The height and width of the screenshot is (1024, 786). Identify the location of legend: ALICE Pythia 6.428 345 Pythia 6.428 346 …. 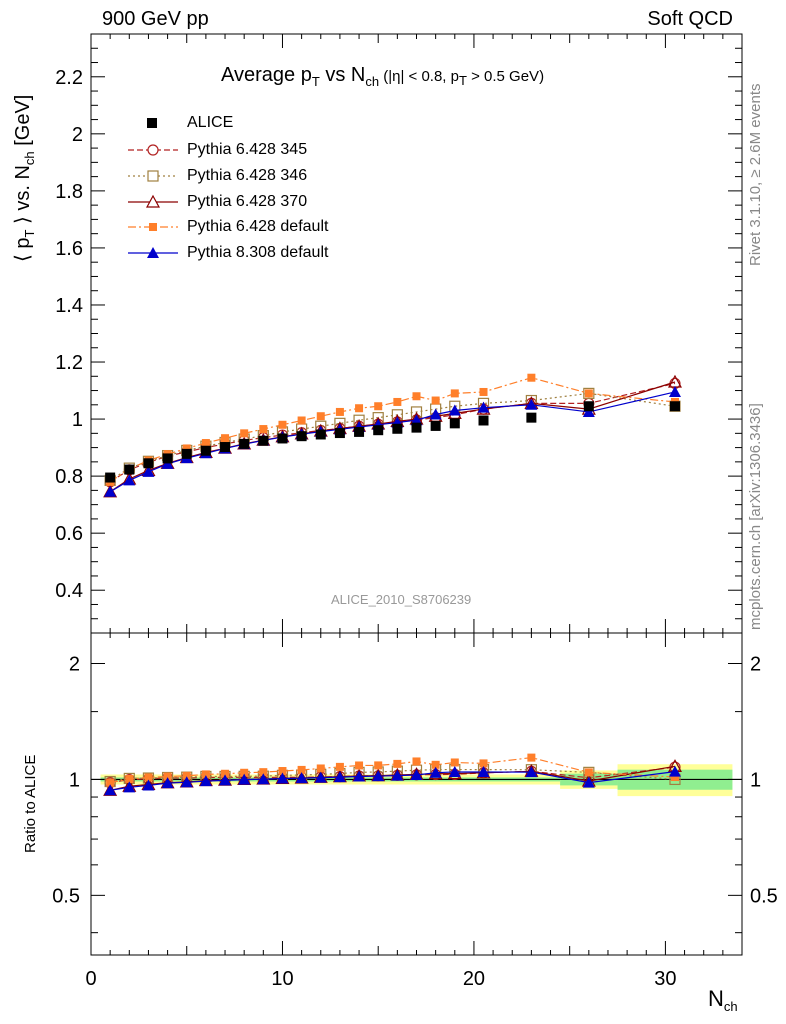
(250, 192).